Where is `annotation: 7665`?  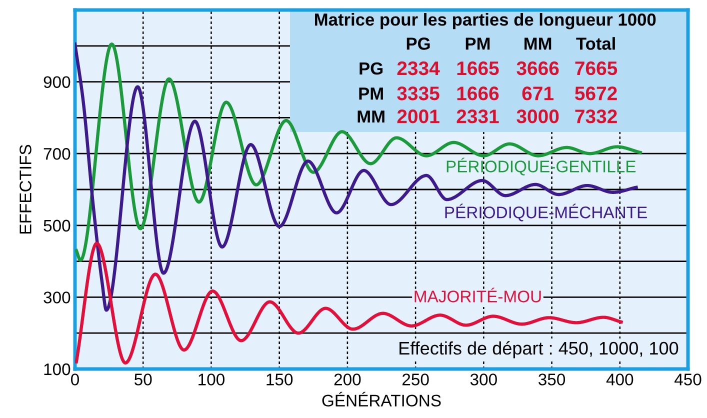
annotation: 7665 is located at coordinates (596, 68).